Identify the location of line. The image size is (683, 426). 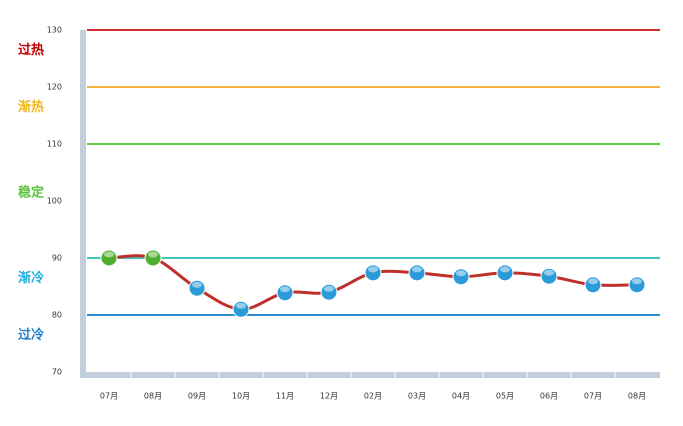
(373, 282).